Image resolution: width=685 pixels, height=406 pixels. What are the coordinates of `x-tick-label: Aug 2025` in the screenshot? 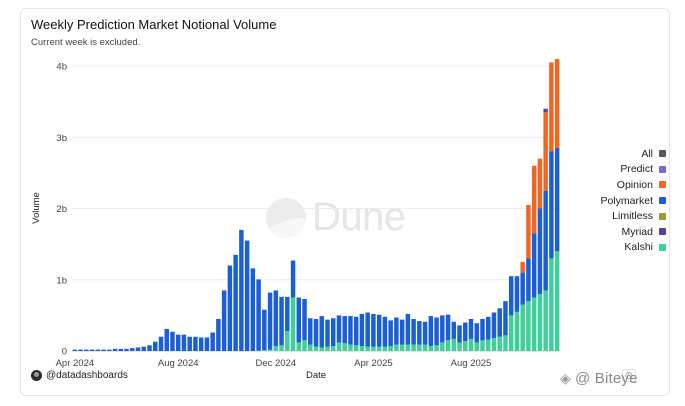 It's located at (471, 363).